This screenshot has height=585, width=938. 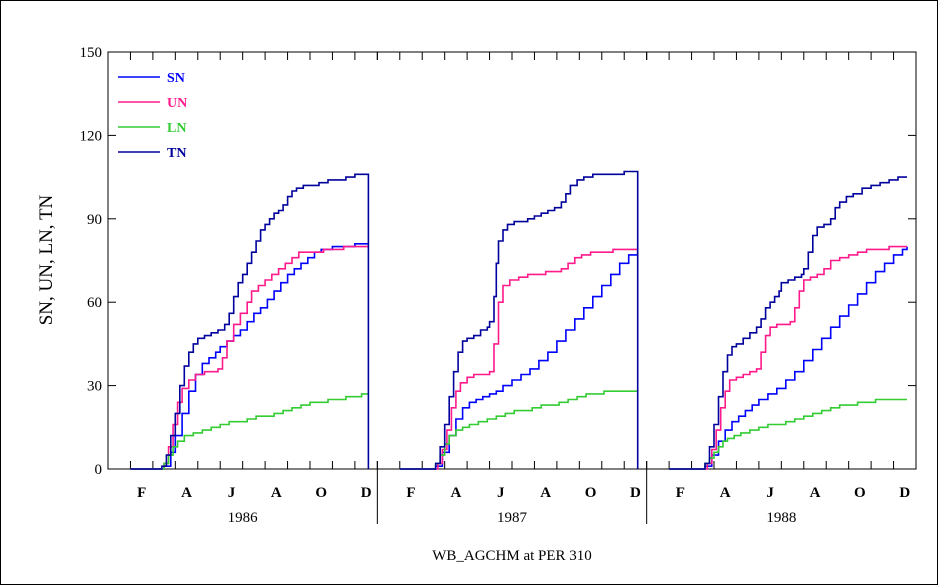 What do you see at coordinates (512, 556) in the screenshot?
I see `x-axis-label: WB_AGCHM at PER 310` at bounding box center [512, 556].